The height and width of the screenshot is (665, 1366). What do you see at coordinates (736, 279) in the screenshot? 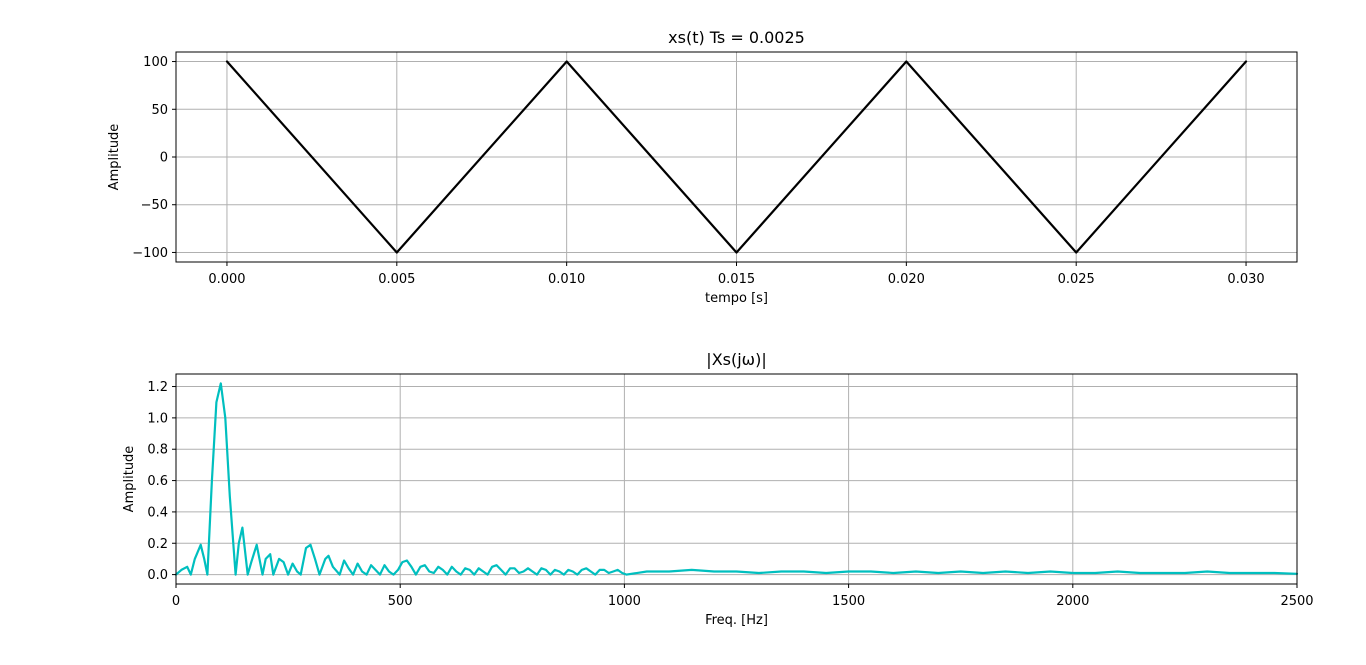
I see `x-tick-label: 0.015` at bounding box center [736, 279].